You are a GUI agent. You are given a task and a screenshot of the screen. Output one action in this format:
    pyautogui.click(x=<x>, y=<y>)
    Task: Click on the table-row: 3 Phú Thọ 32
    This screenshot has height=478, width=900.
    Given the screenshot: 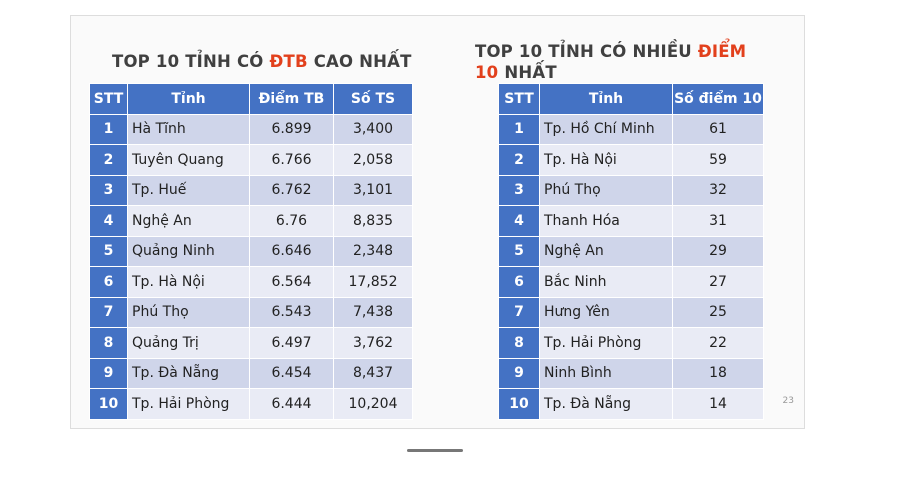 What is the action you would take?
    pyautogui.click(x=631, y=190)
    